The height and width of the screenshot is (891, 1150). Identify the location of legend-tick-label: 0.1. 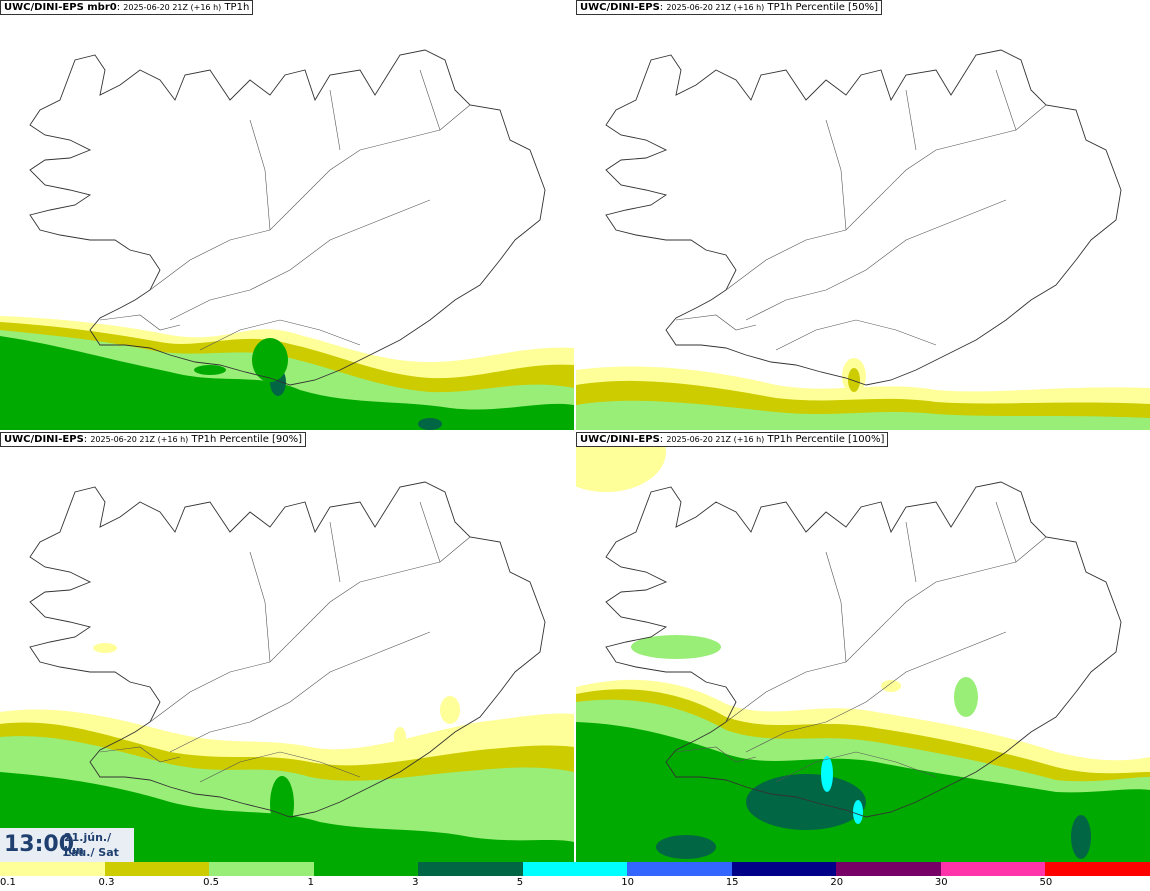
(8, 882).